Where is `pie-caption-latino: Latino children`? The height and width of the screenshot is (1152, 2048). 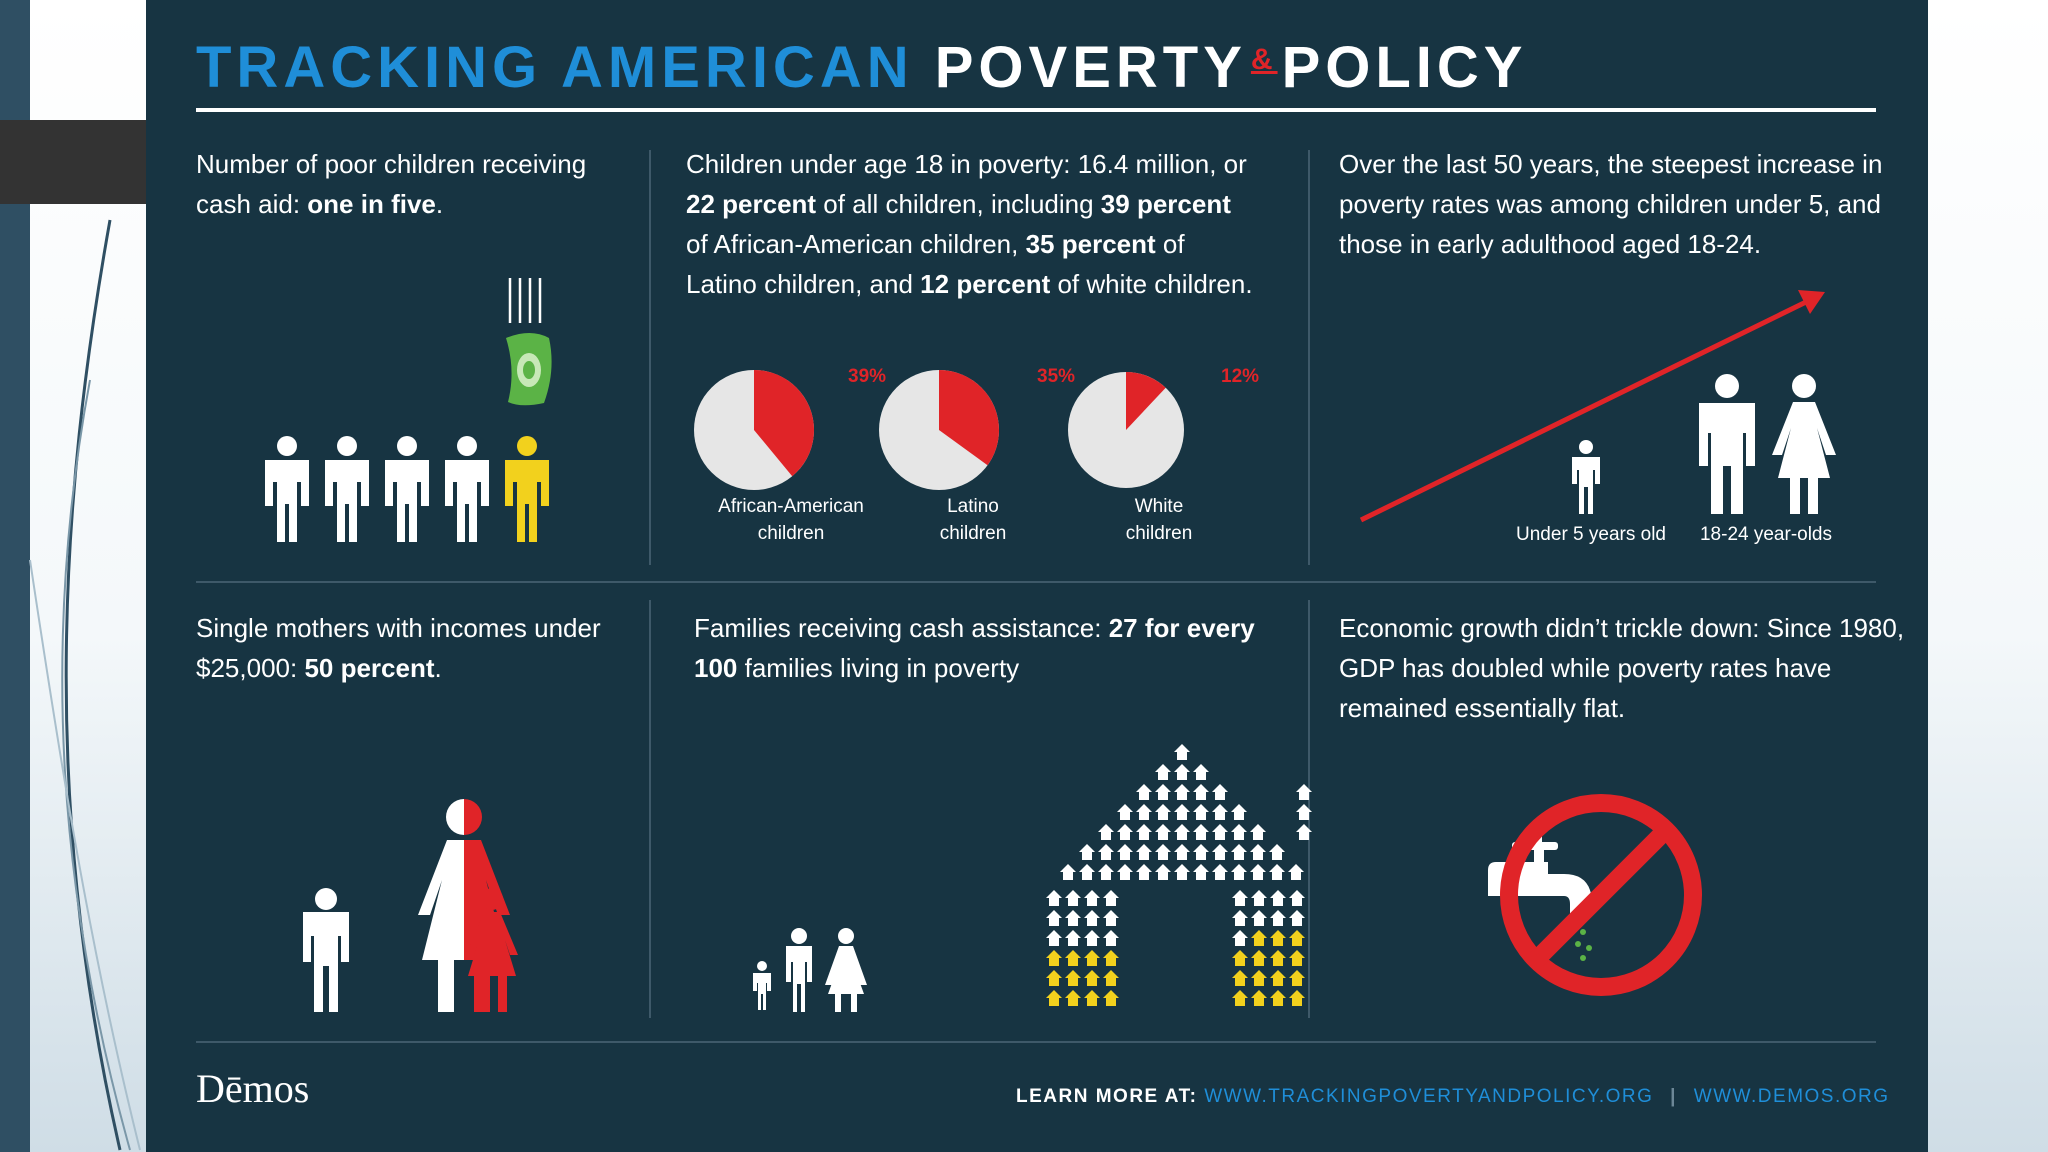
pie-caption-latino: Latino children is located at coordinates (973, 520).